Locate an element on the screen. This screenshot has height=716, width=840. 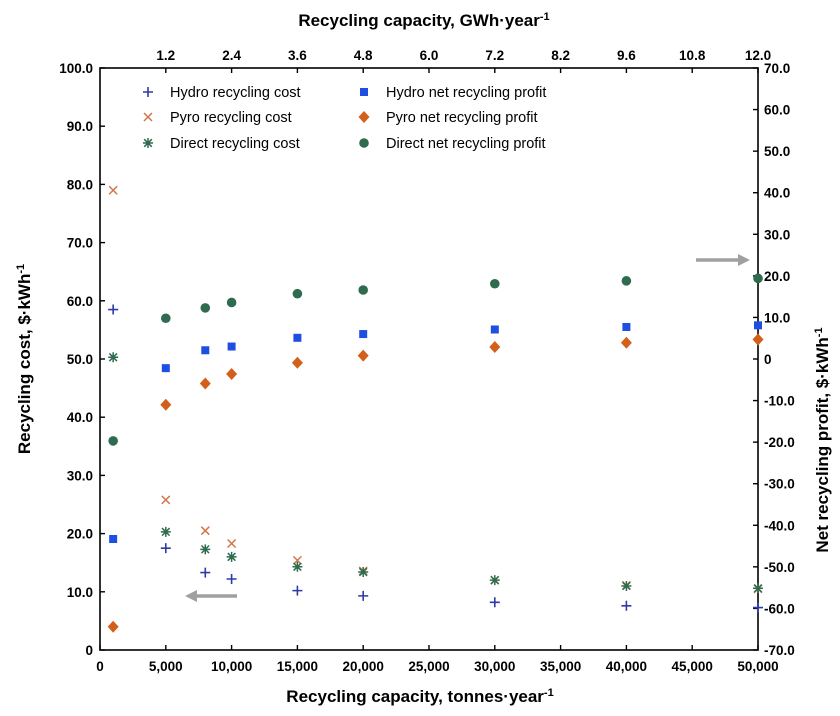
x-bottom-tick-label: 0 is located at coordinates (100, 666).